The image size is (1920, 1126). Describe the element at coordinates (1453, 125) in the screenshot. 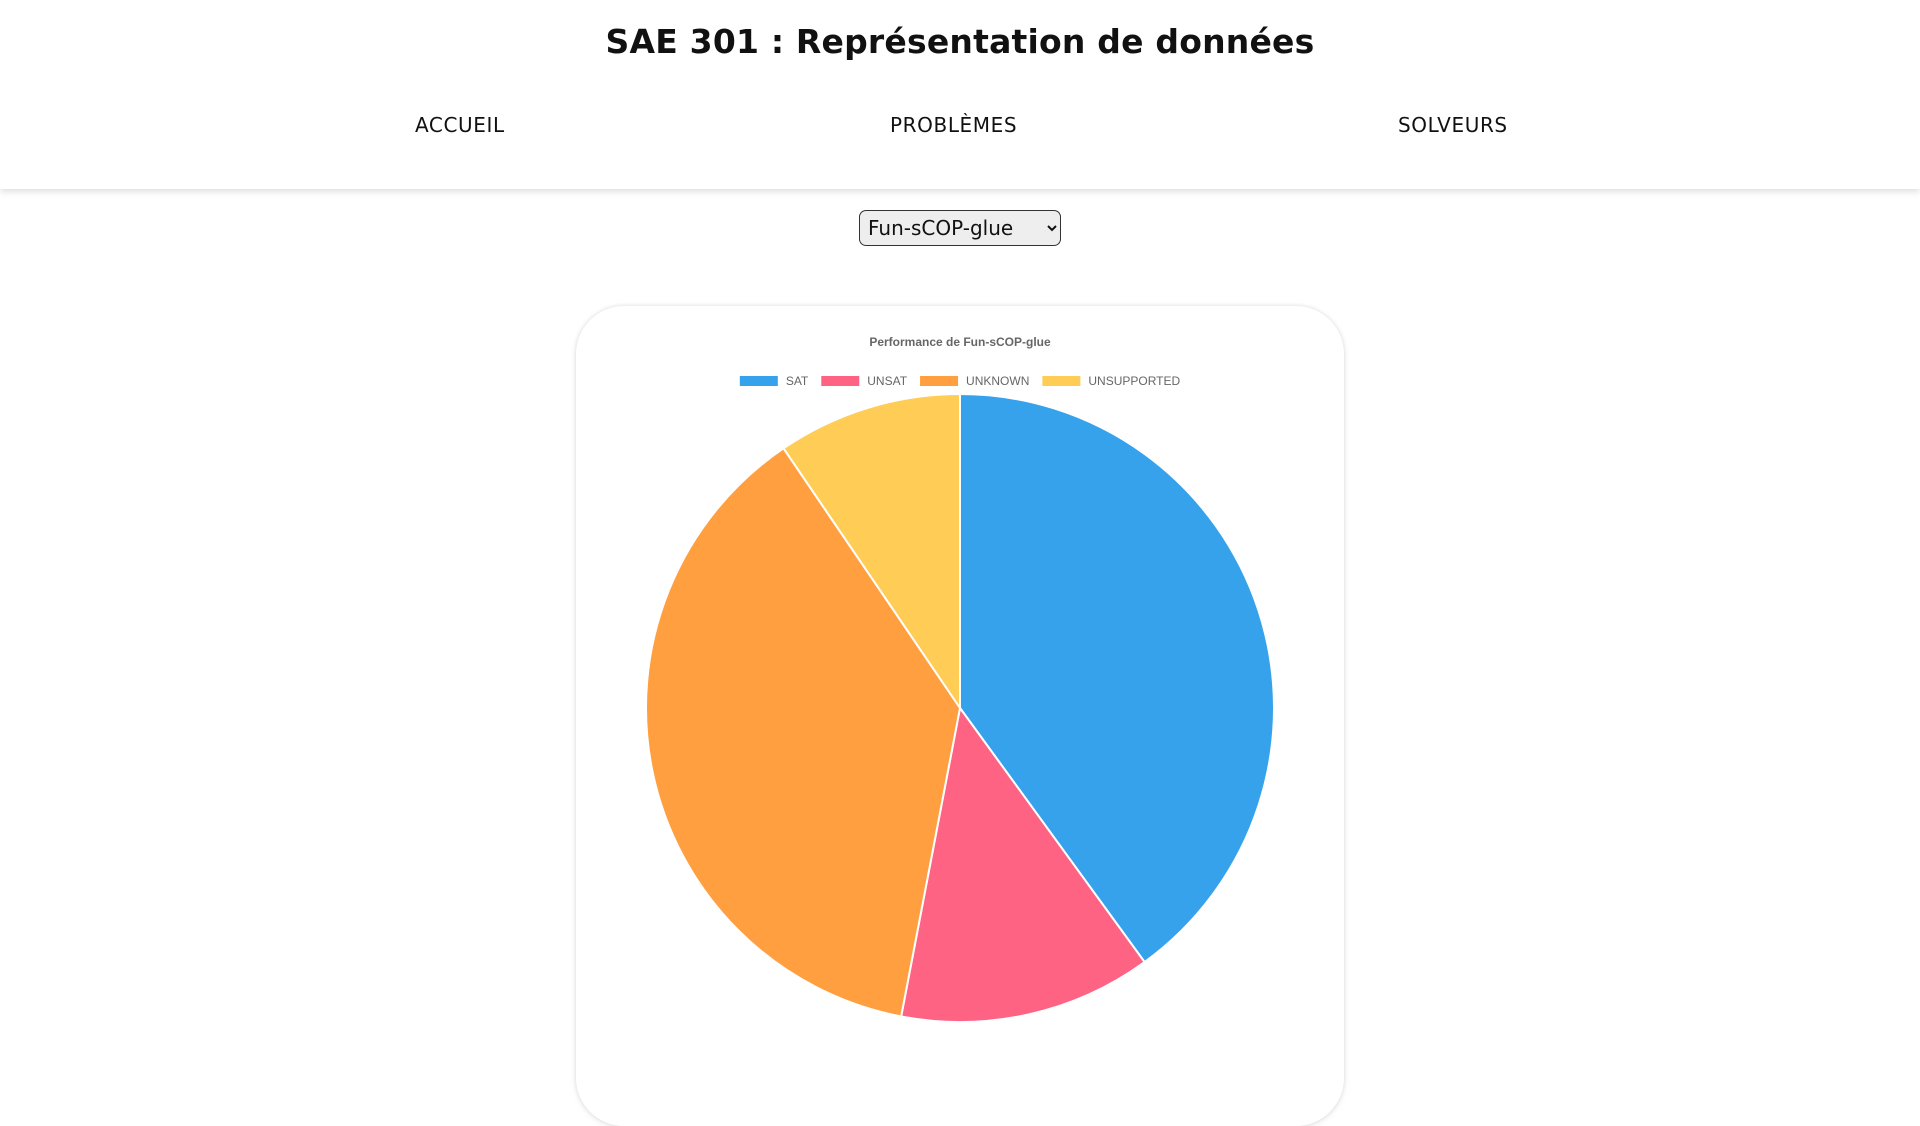

I see `nav-link-solveurs: SOLVEURS` at that location.